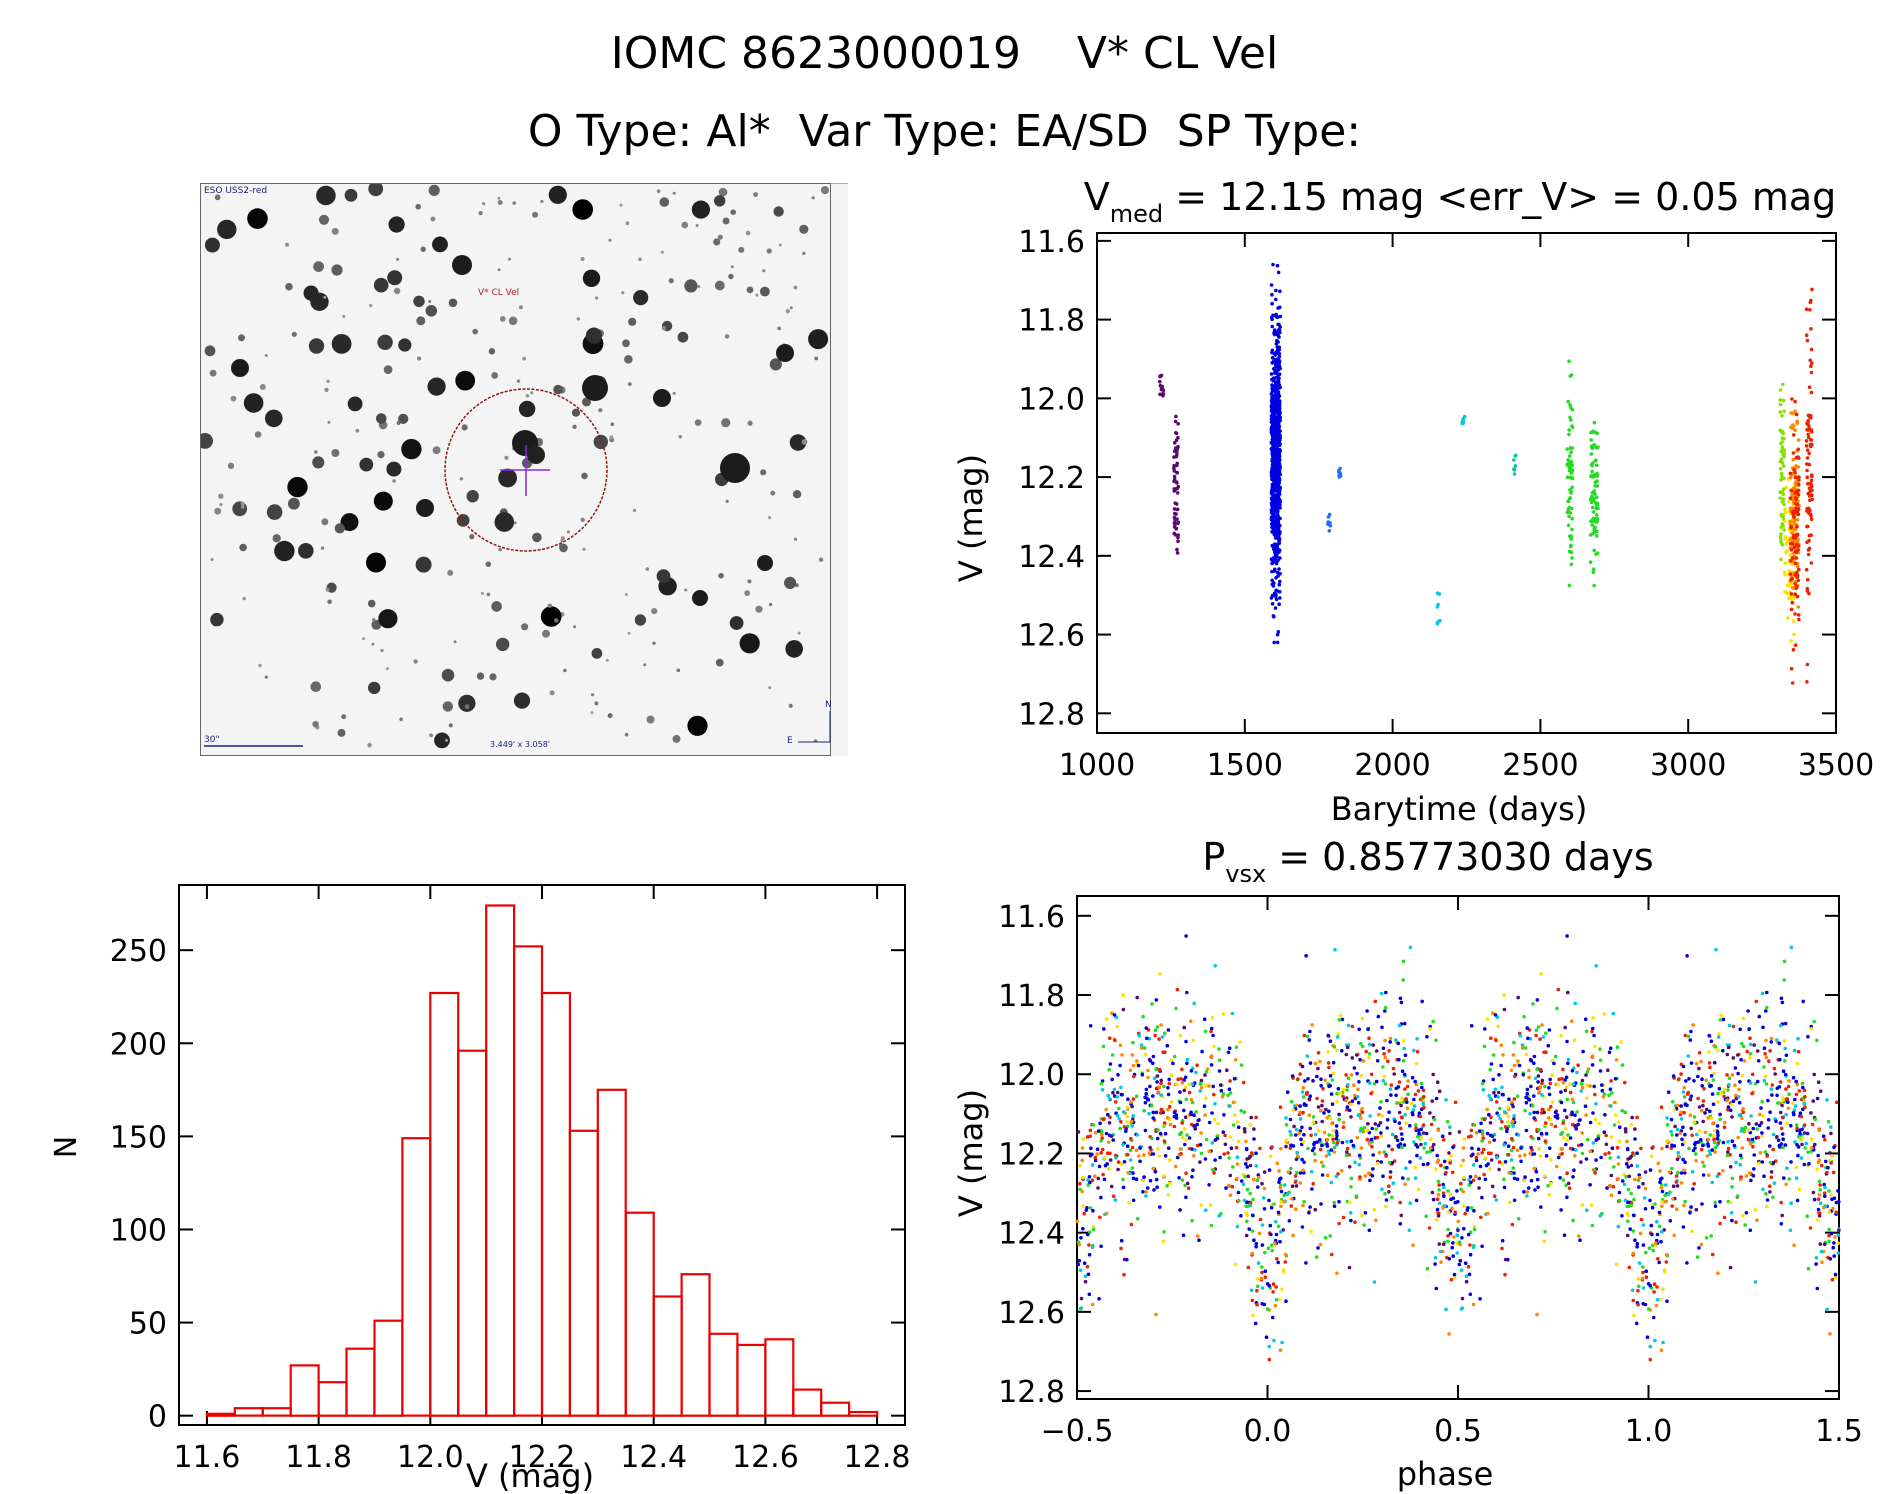 The width and height of the screenshot is (1889, 1494). Describe the element at coordinates (530, 1475) in the screenshot. I see `histogram-x-axis-label: V (mag)` at that location.